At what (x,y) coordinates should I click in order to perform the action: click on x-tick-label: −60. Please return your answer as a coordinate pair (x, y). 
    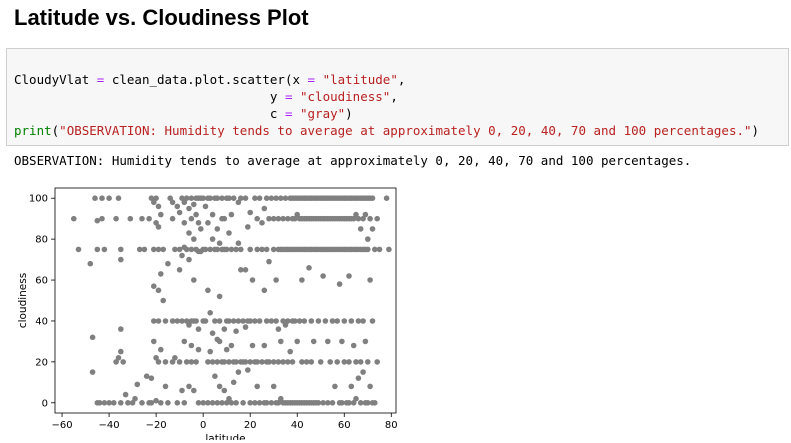
    Looking at the image, I should click on (62, 425).